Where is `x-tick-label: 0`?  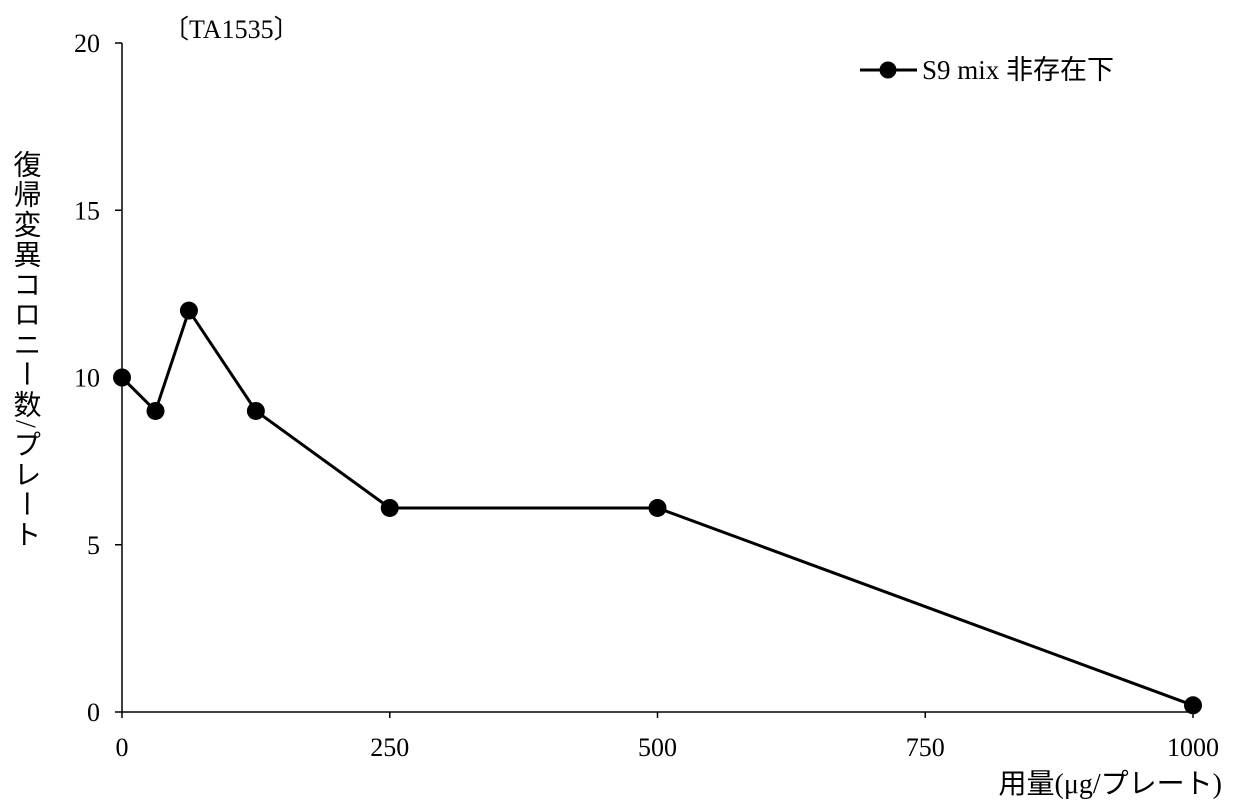 x-tick-label: 0 is located at coordinates (122, 747).